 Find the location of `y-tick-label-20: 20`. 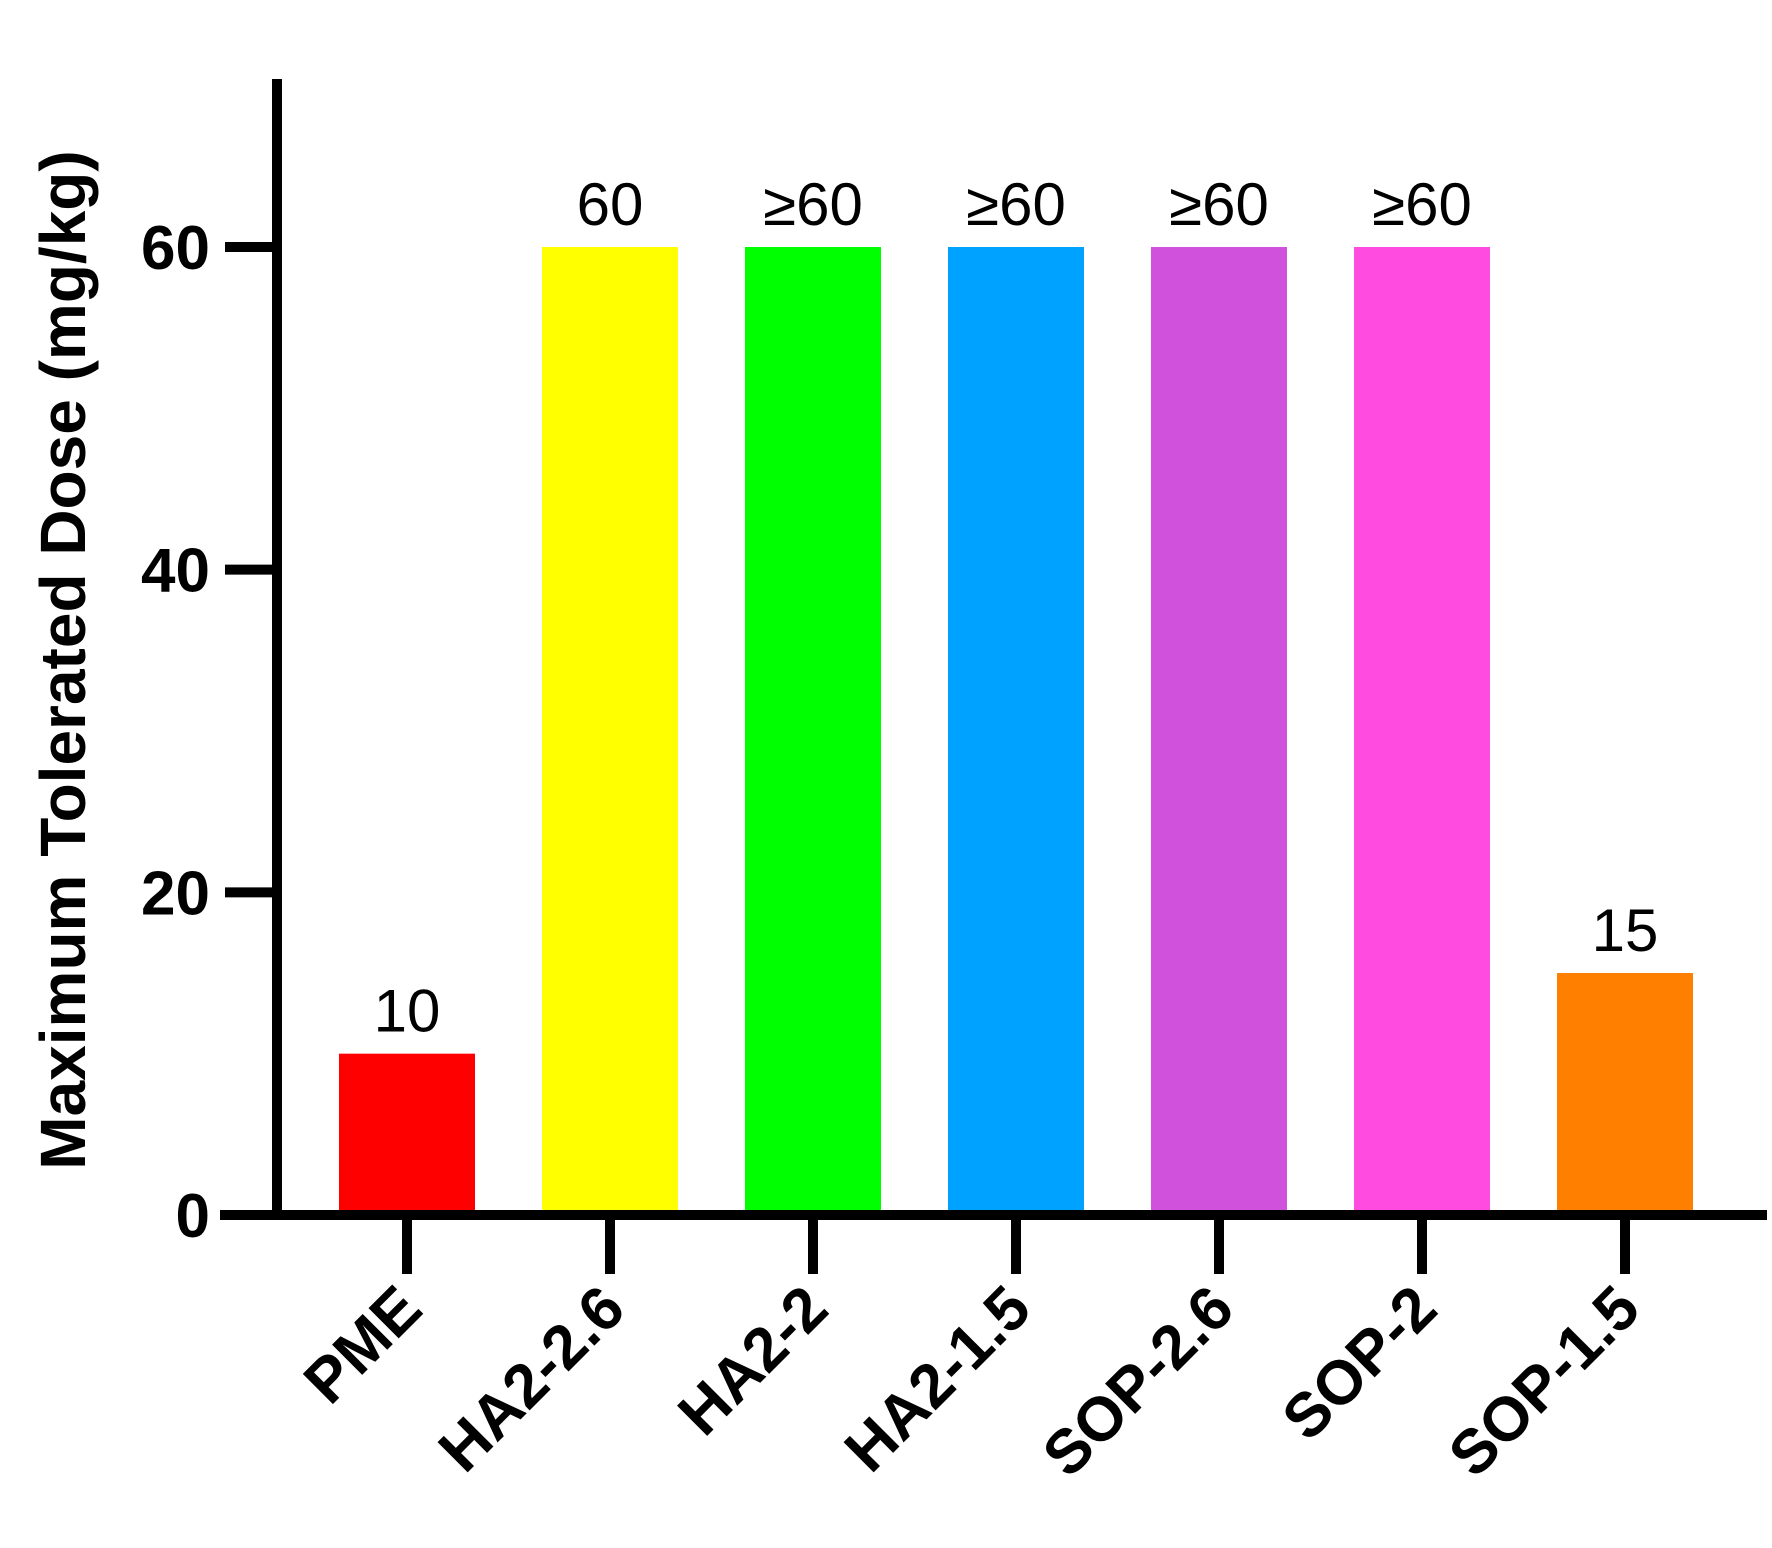

y-tick-label-20: 20 is located at coordinates (175, 893).